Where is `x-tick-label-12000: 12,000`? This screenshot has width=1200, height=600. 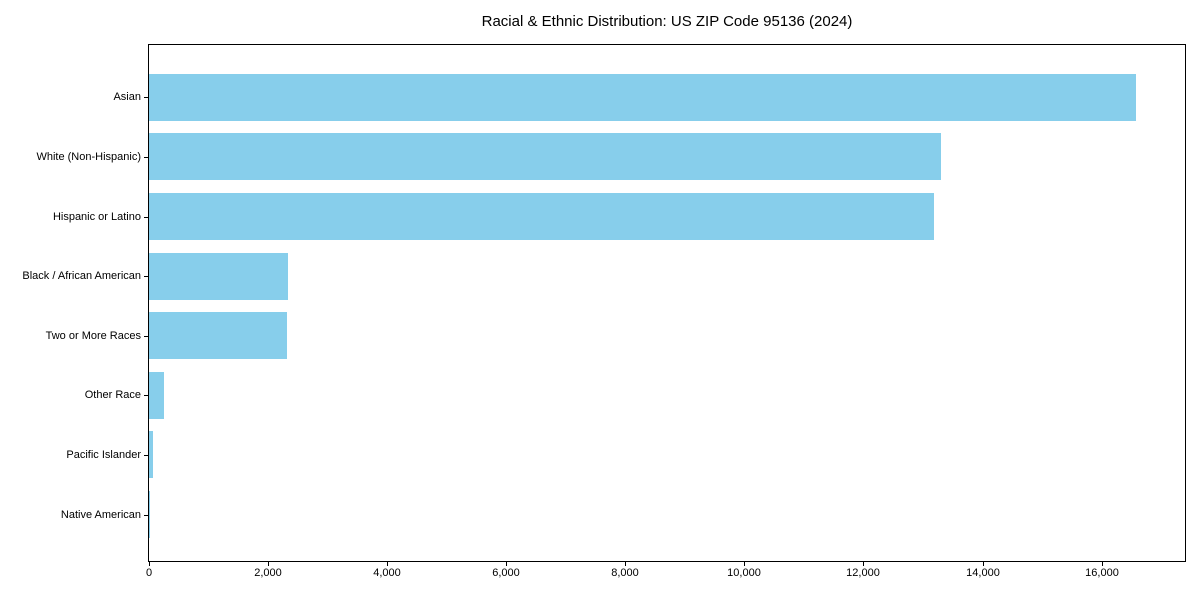 x-tick-label-12000: 12,000 is located at coordinates (863, 573).